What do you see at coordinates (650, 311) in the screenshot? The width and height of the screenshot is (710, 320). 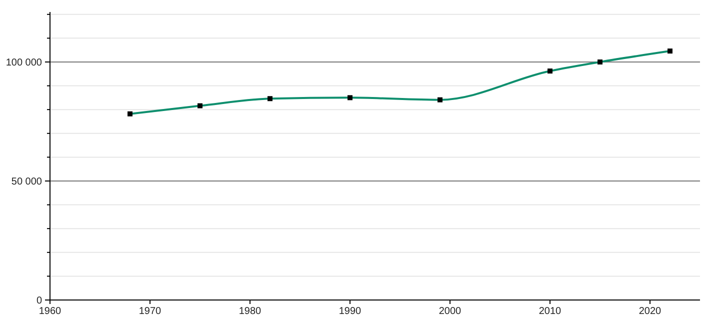 I see `x-tick-label: 2020` at bounding box center [650, 311].